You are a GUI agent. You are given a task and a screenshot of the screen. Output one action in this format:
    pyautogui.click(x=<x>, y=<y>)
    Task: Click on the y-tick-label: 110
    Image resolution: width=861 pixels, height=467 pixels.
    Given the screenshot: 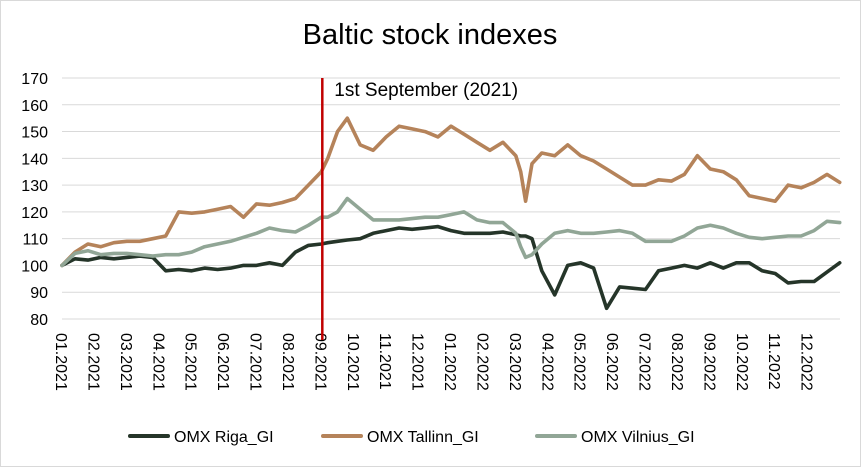 What is the action you would take?
    pyautogui.click(x=35, y=240)
    